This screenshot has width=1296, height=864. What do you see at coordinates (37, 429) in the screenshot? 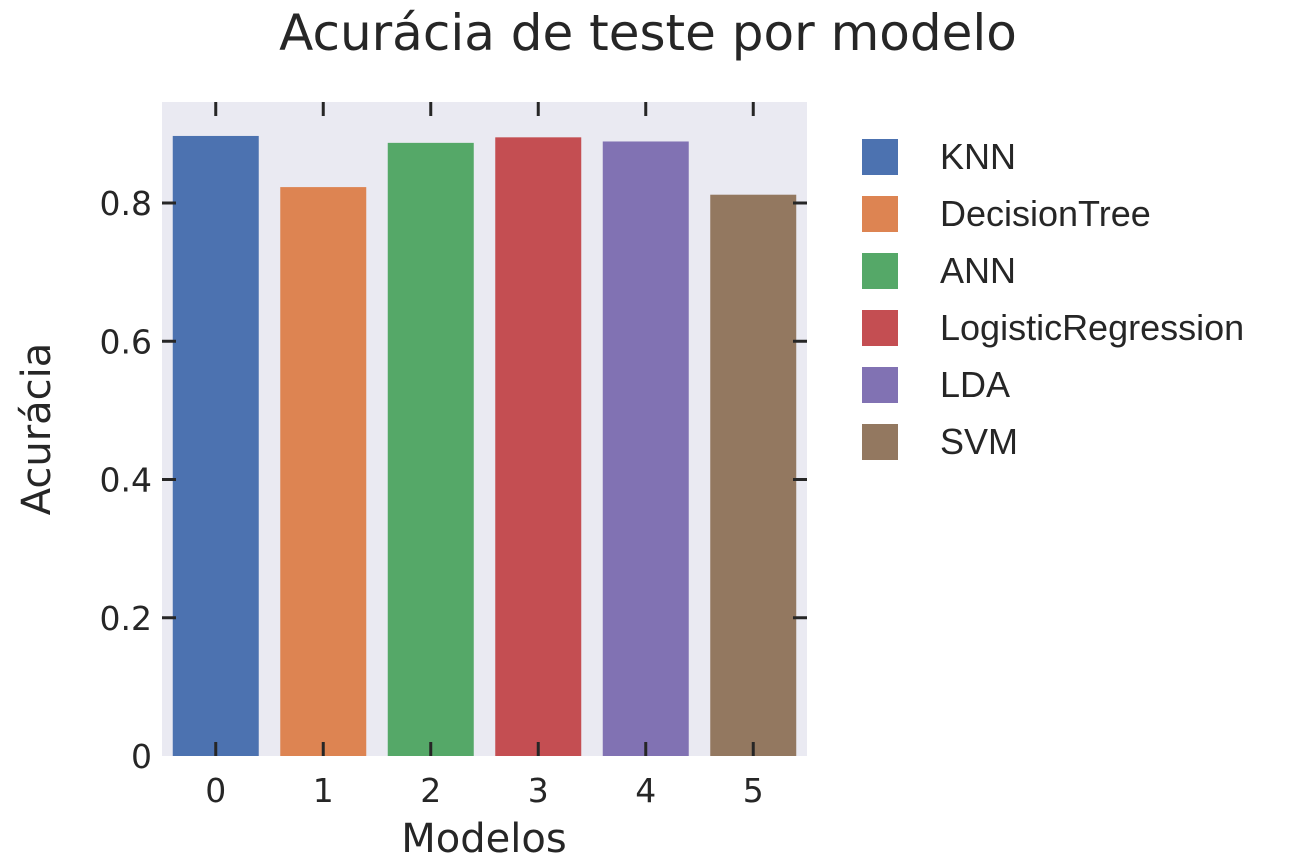
I see `y-axis-label: Acurácia` at bounding box center [37, 429].